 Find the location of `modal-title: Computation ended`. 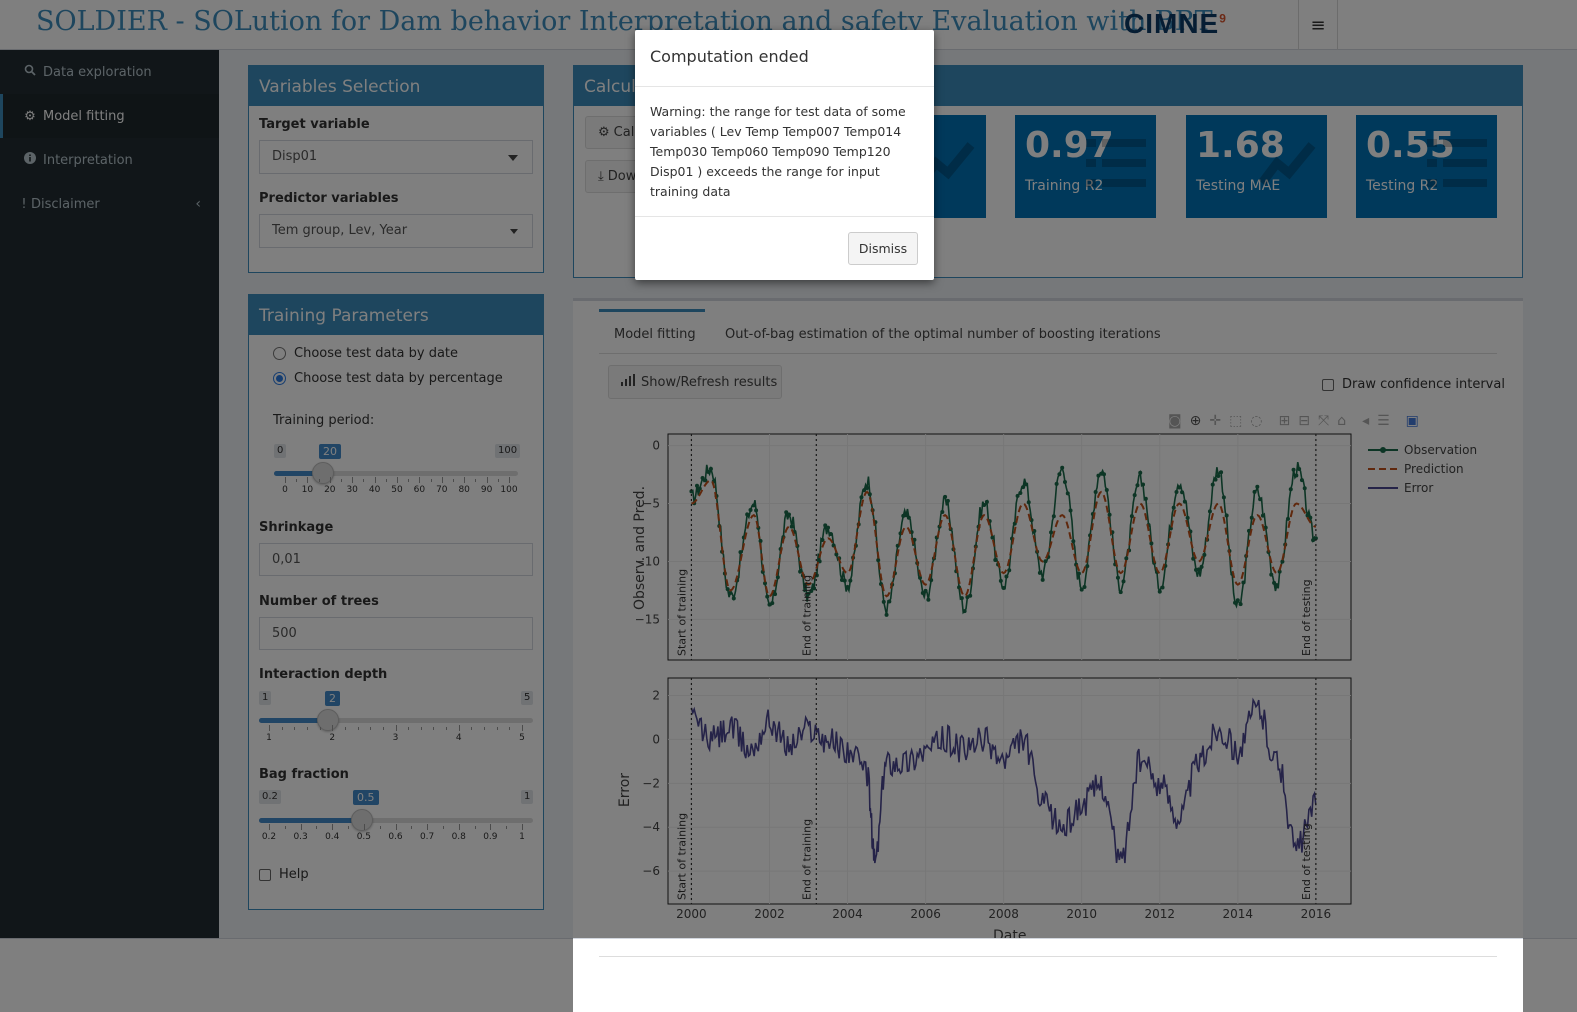

modal-title: Computation ended is located at coordinates (729, 56).